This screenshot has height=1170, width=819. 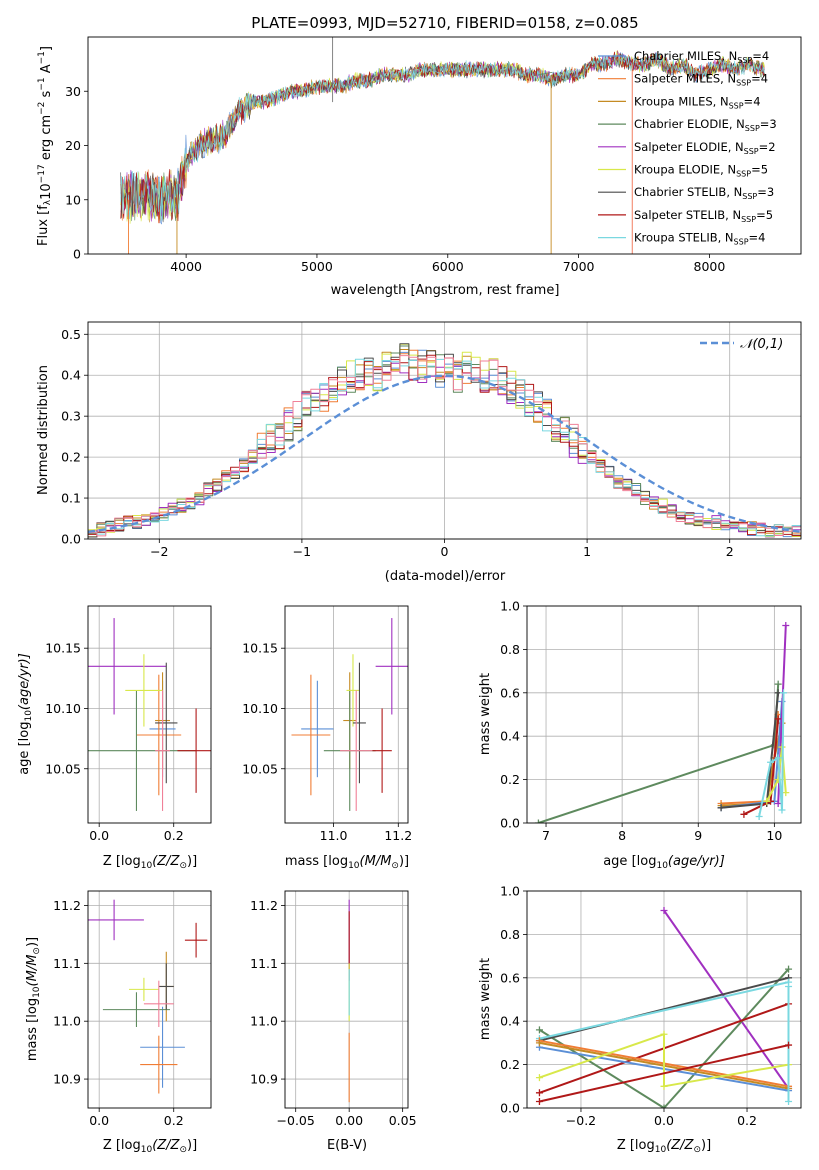 What do you see at coordinates (587, 551) in the screenshot?
I see `x-tick-label: 1` at bounding box center [587, 551].